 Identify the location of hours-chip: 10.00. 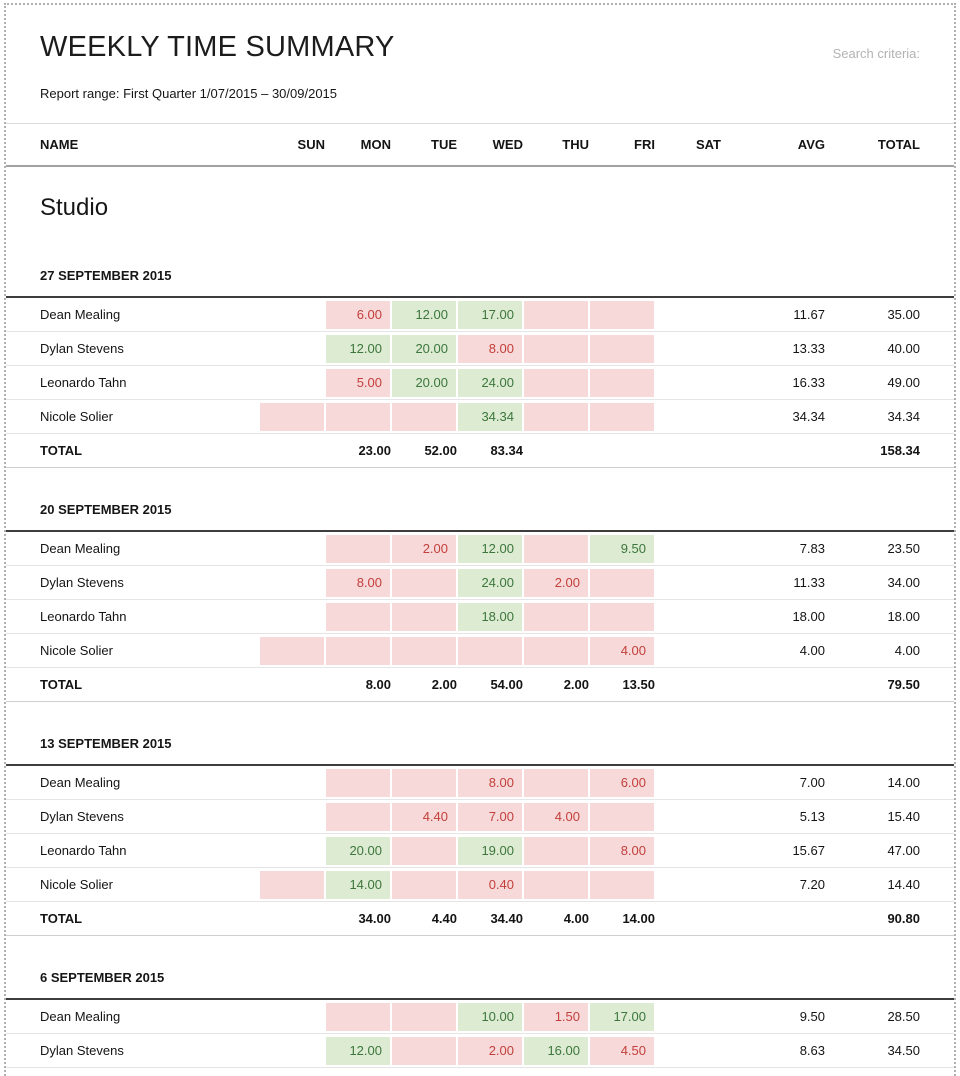
(490, 1016).